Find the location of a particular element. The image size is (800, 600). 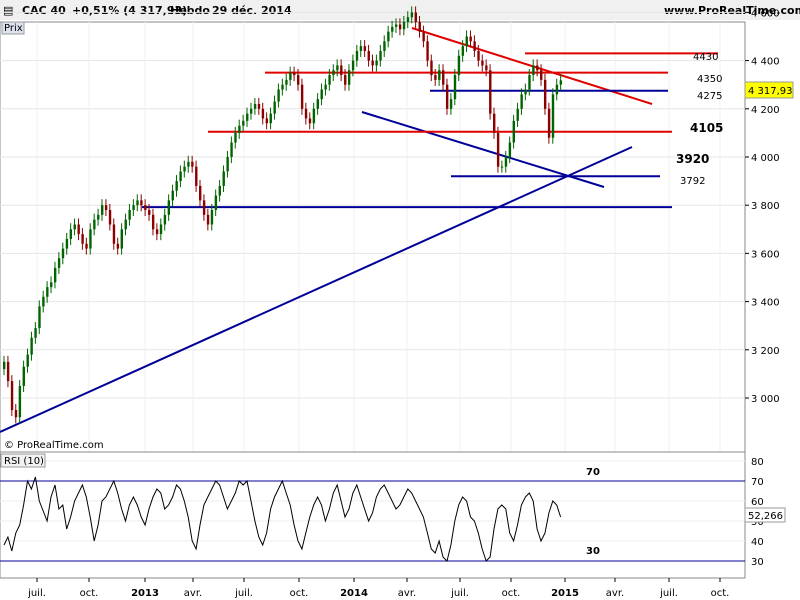

chart-icon: ▤ is located at coordinates (8, 10).